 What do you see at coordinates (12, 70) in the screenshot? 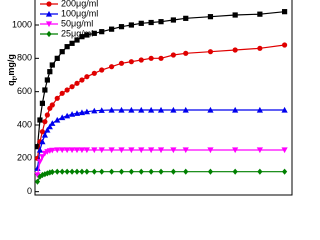
I see `y-axis-label: qt,mg/g` at bounding box center [12, 70].